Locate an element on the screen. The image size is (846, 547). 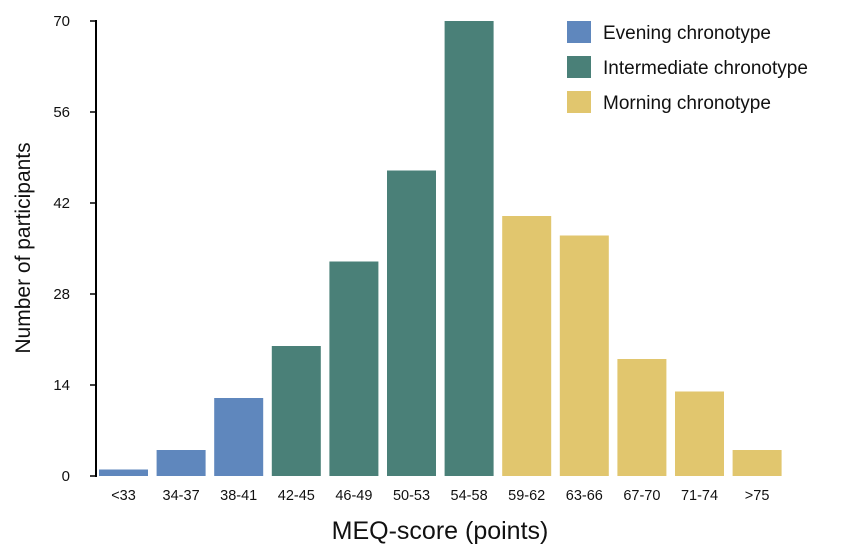
y-tick-label-1: 14 is located at coordinates (61, 385).